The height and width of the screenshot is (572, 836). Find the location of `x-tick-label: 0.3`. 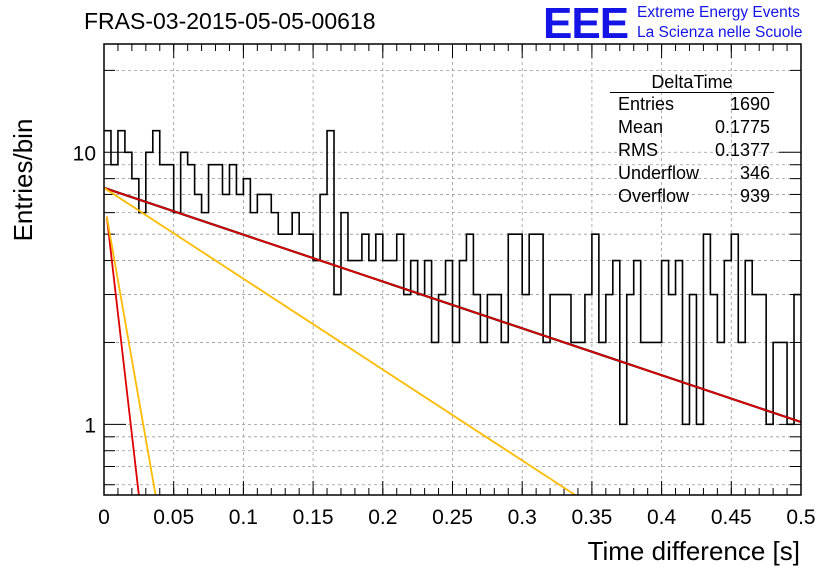

x-tick-label: 0.3 is located at coordinates (522, 517).